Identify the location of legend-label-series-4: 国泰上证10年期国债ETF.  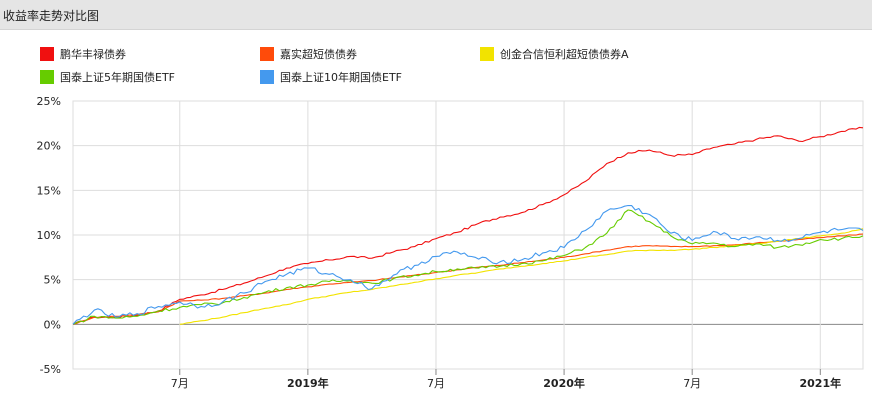
(341, 77).